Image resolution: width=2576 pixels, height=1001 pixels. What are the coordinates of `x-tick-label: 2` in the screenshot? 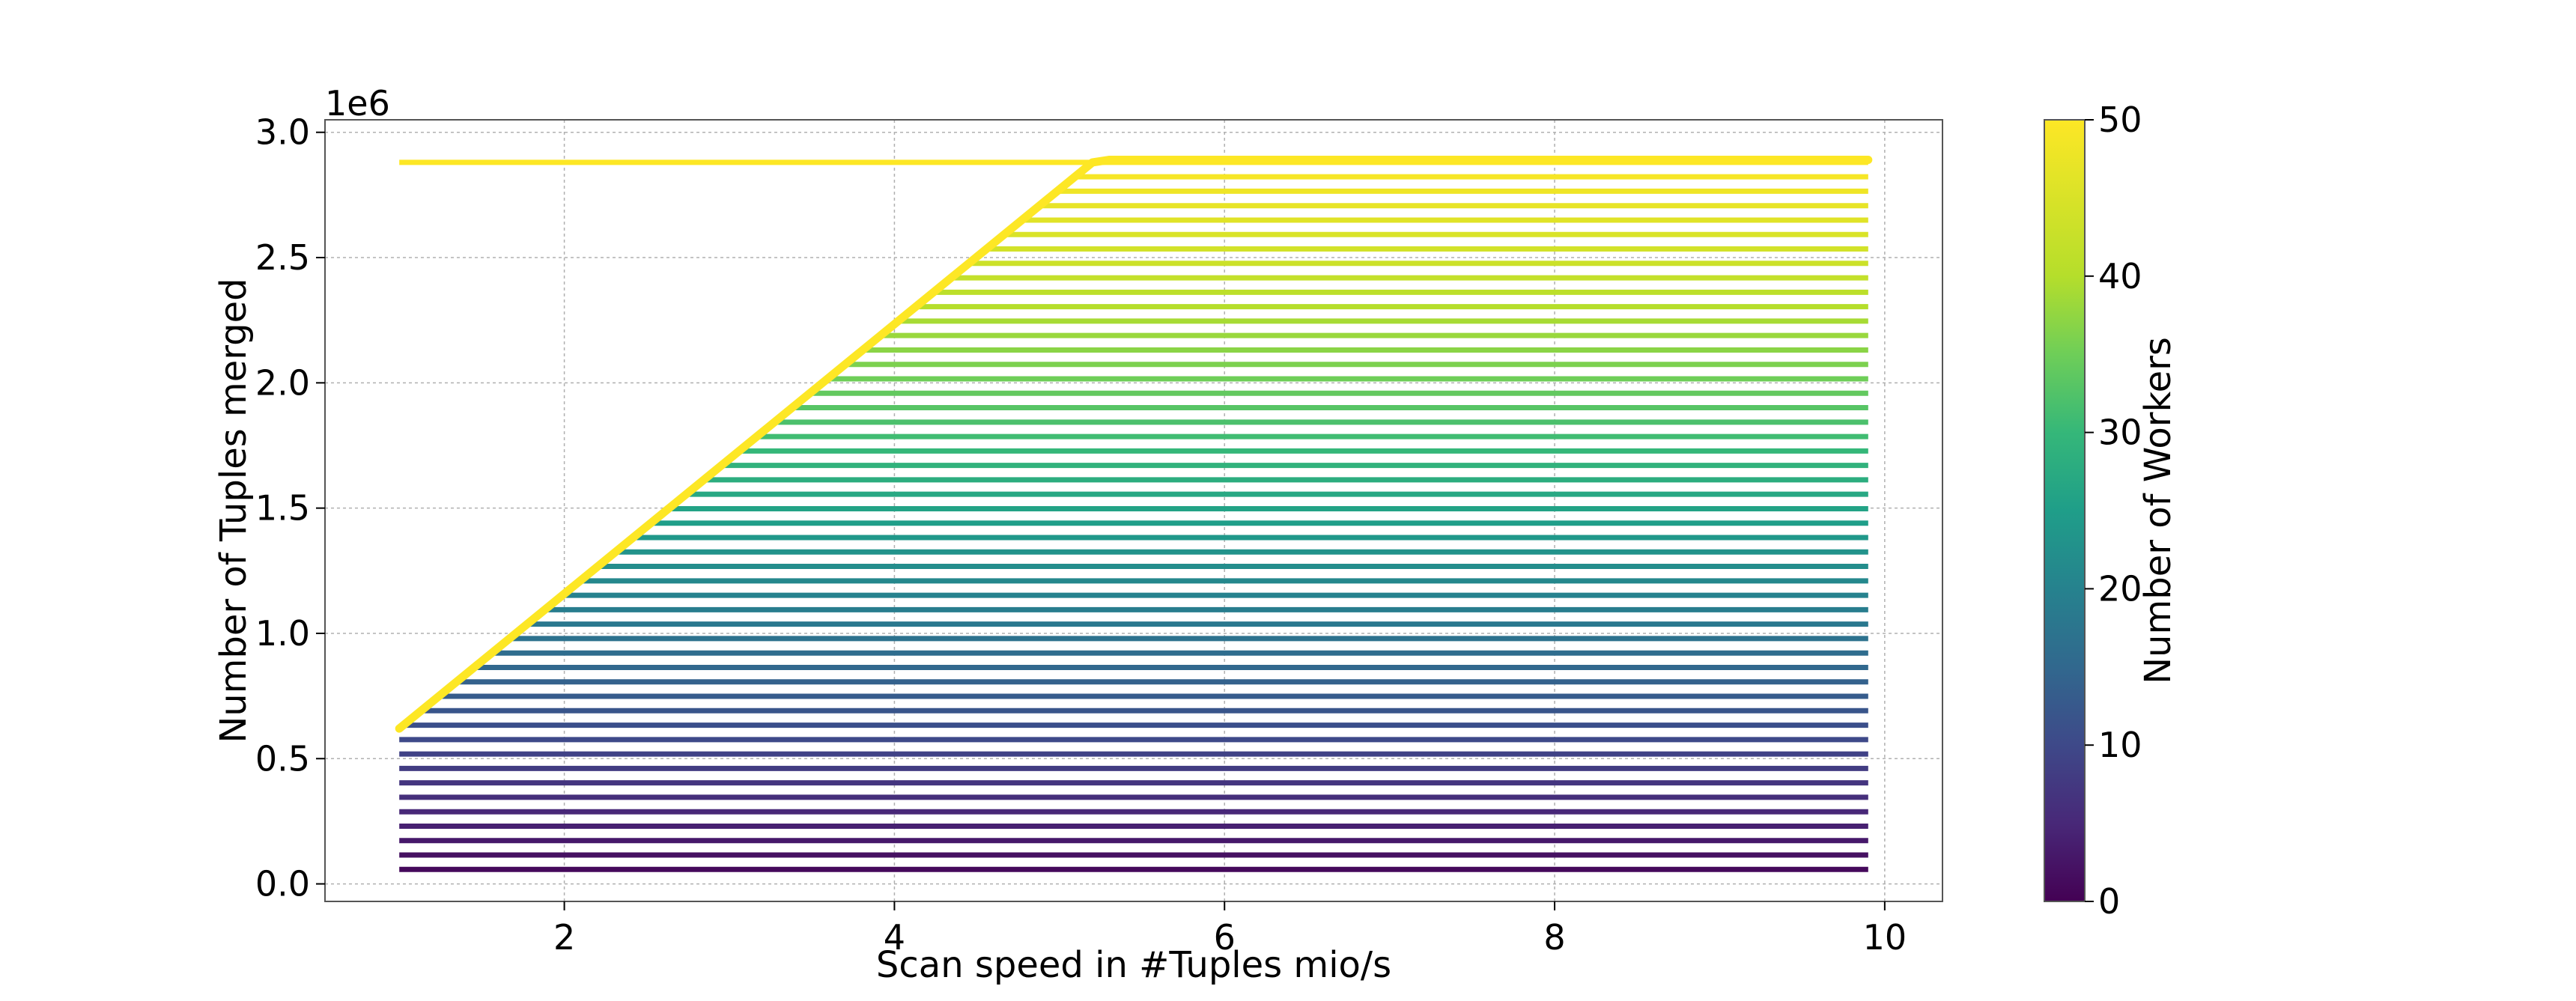 It's located at (564, 937).